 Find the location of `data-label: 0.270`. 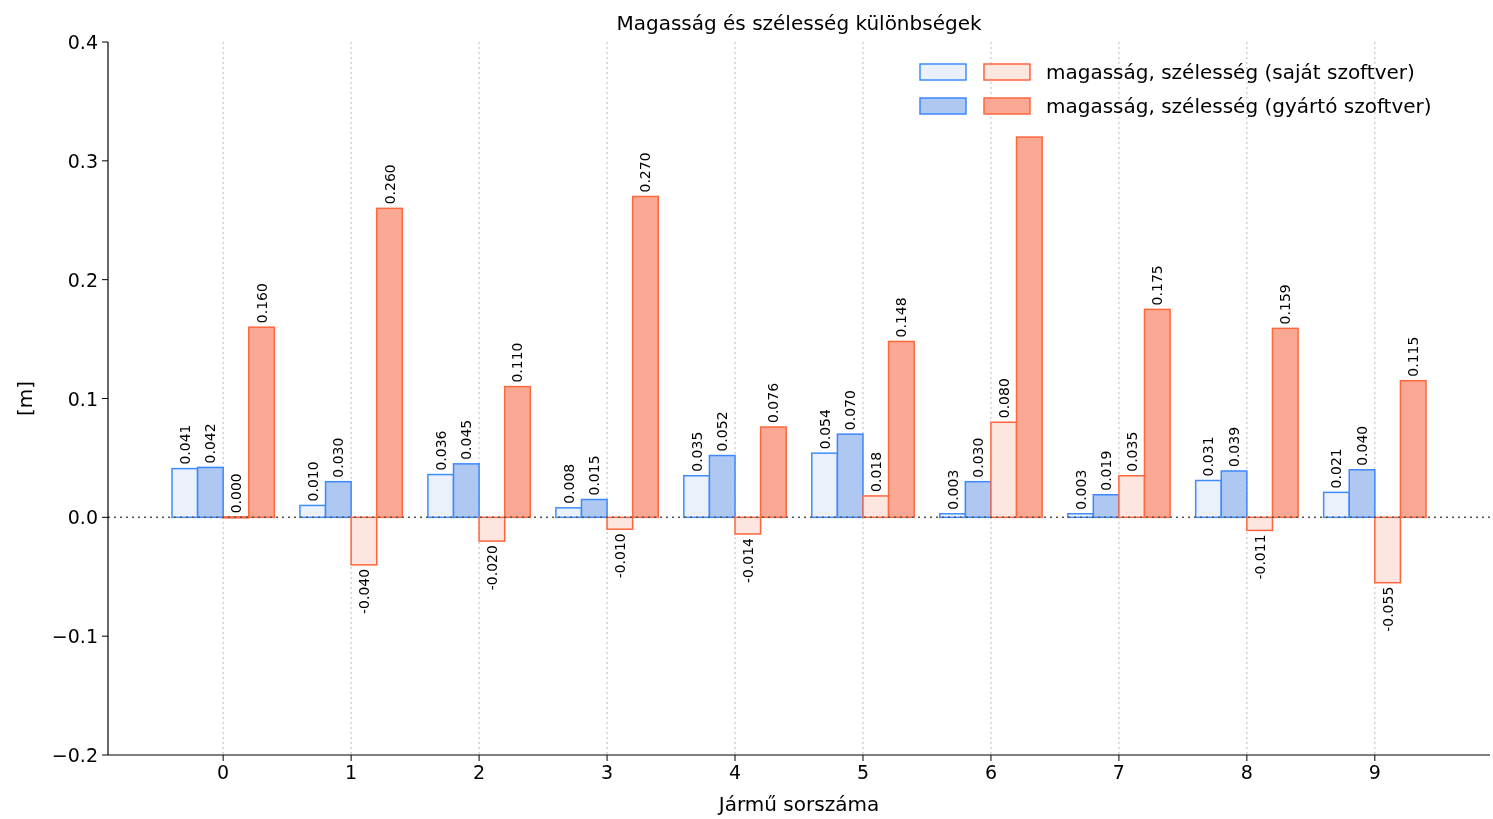

data-label: 0.270 is located at coordinates (645, 172).